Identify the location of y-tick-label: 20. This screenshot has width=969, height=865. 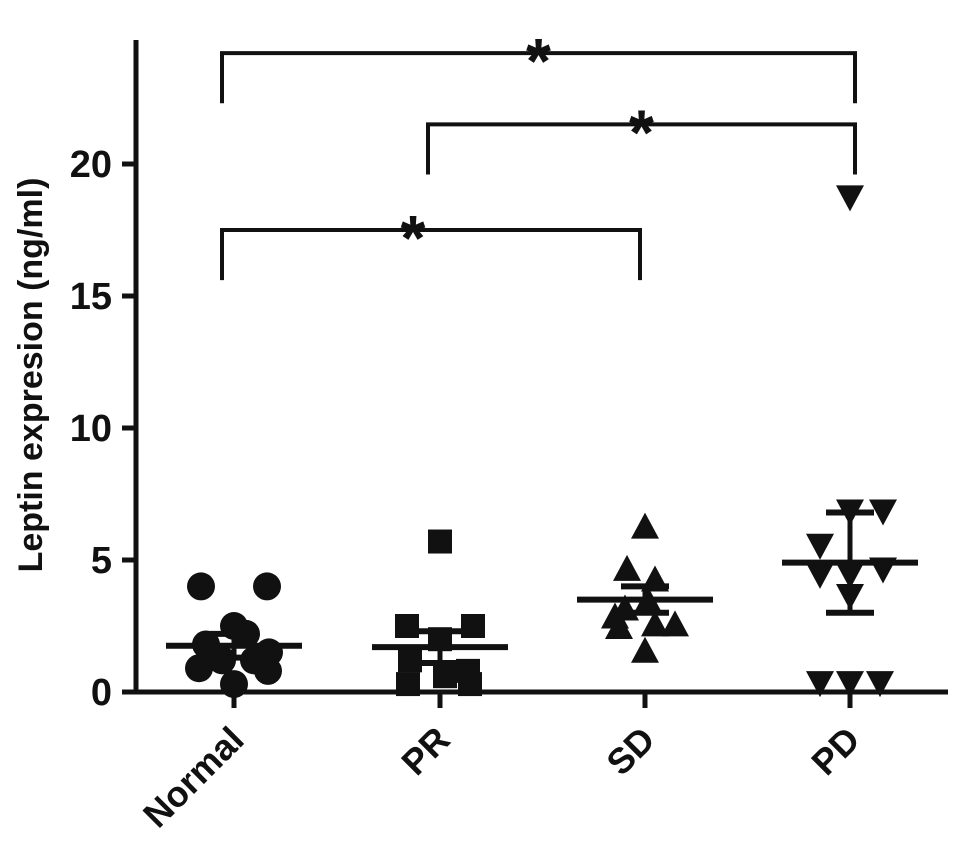
(91, 165).